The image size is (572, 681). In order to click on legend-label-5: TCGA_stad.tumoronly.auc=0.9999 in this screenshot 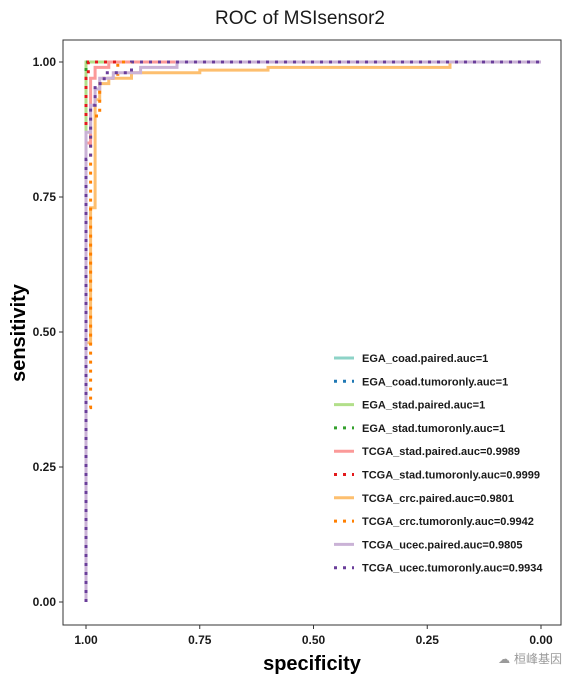, I will do `click(451, 476)`.